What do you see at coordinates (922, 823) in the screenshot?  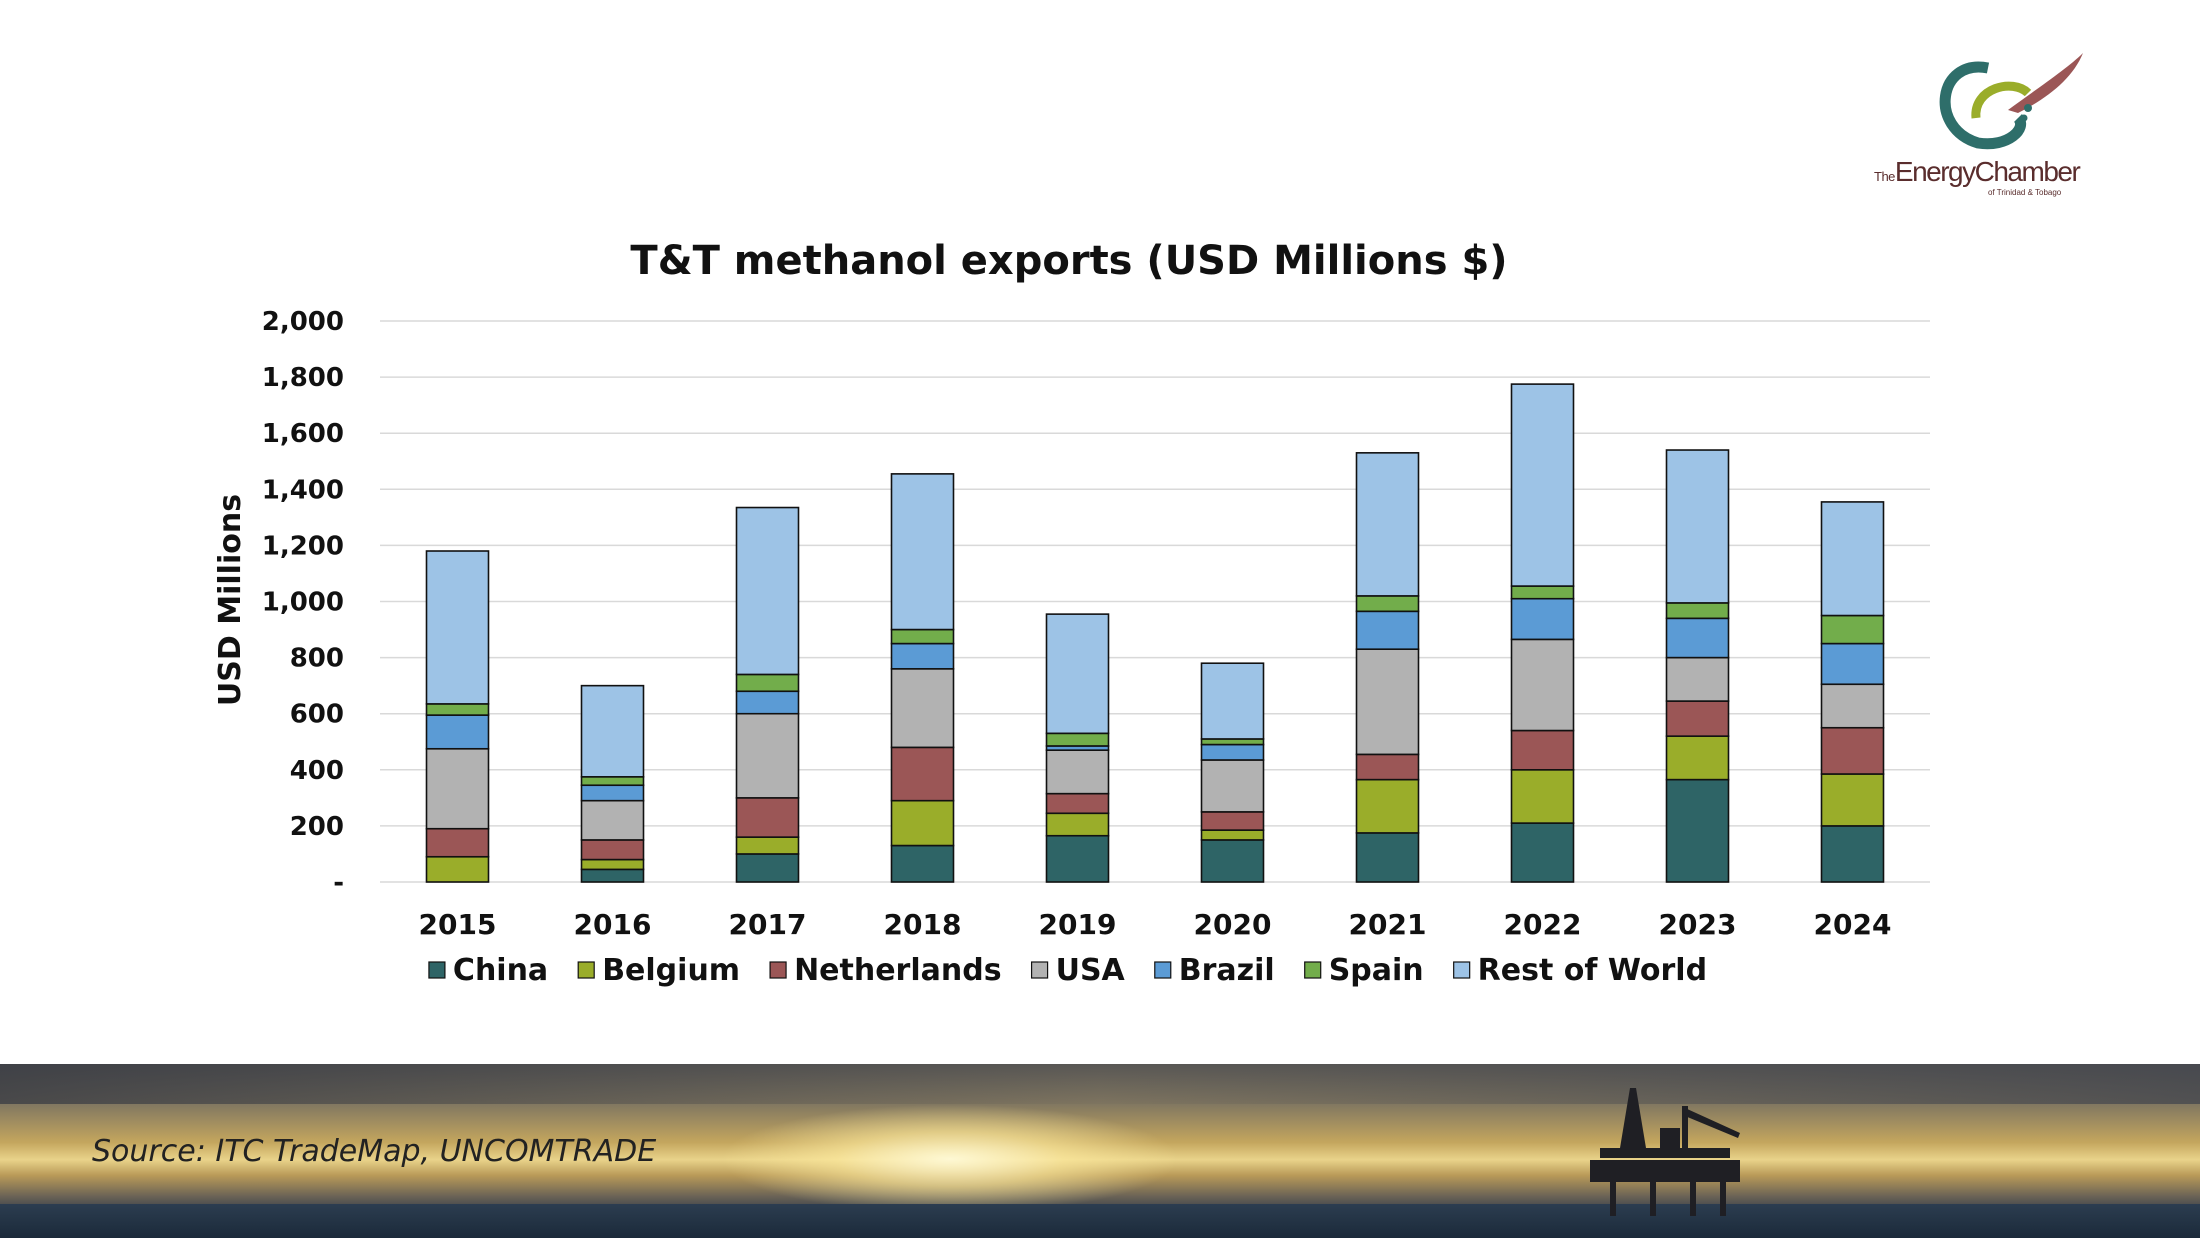 I see `bar-belgium-2018` at bounding box center [922, 823].